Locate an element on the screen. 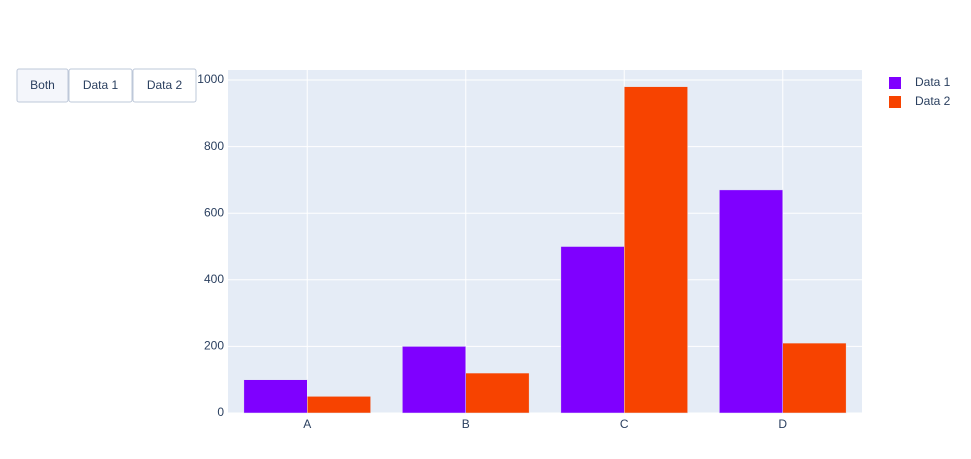 The height and width of the screenshot is (459, 971). menu-button: Data 2 is located at coordinates (164, 85).